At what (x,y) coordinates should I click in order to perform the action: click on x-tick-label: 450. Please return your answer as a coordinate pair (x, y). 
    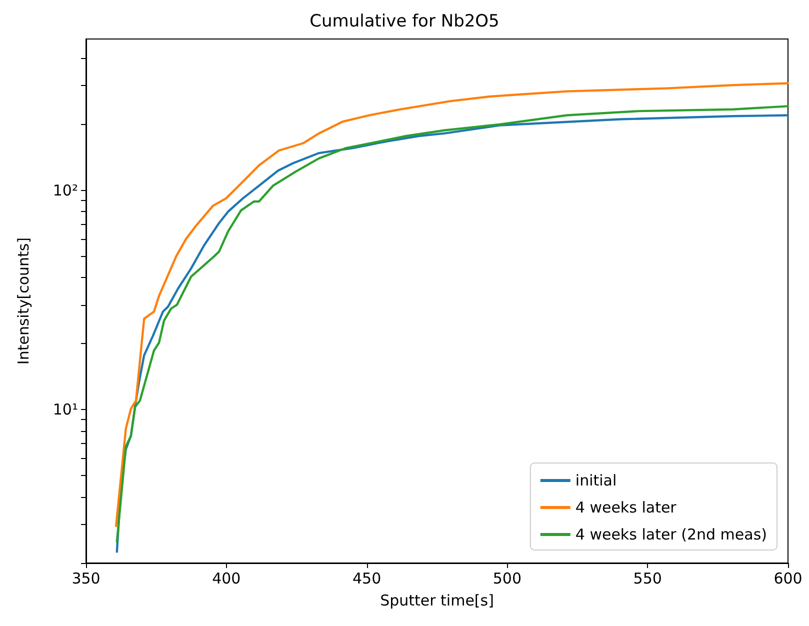
    Looking at the image, I should click on (367, 579).